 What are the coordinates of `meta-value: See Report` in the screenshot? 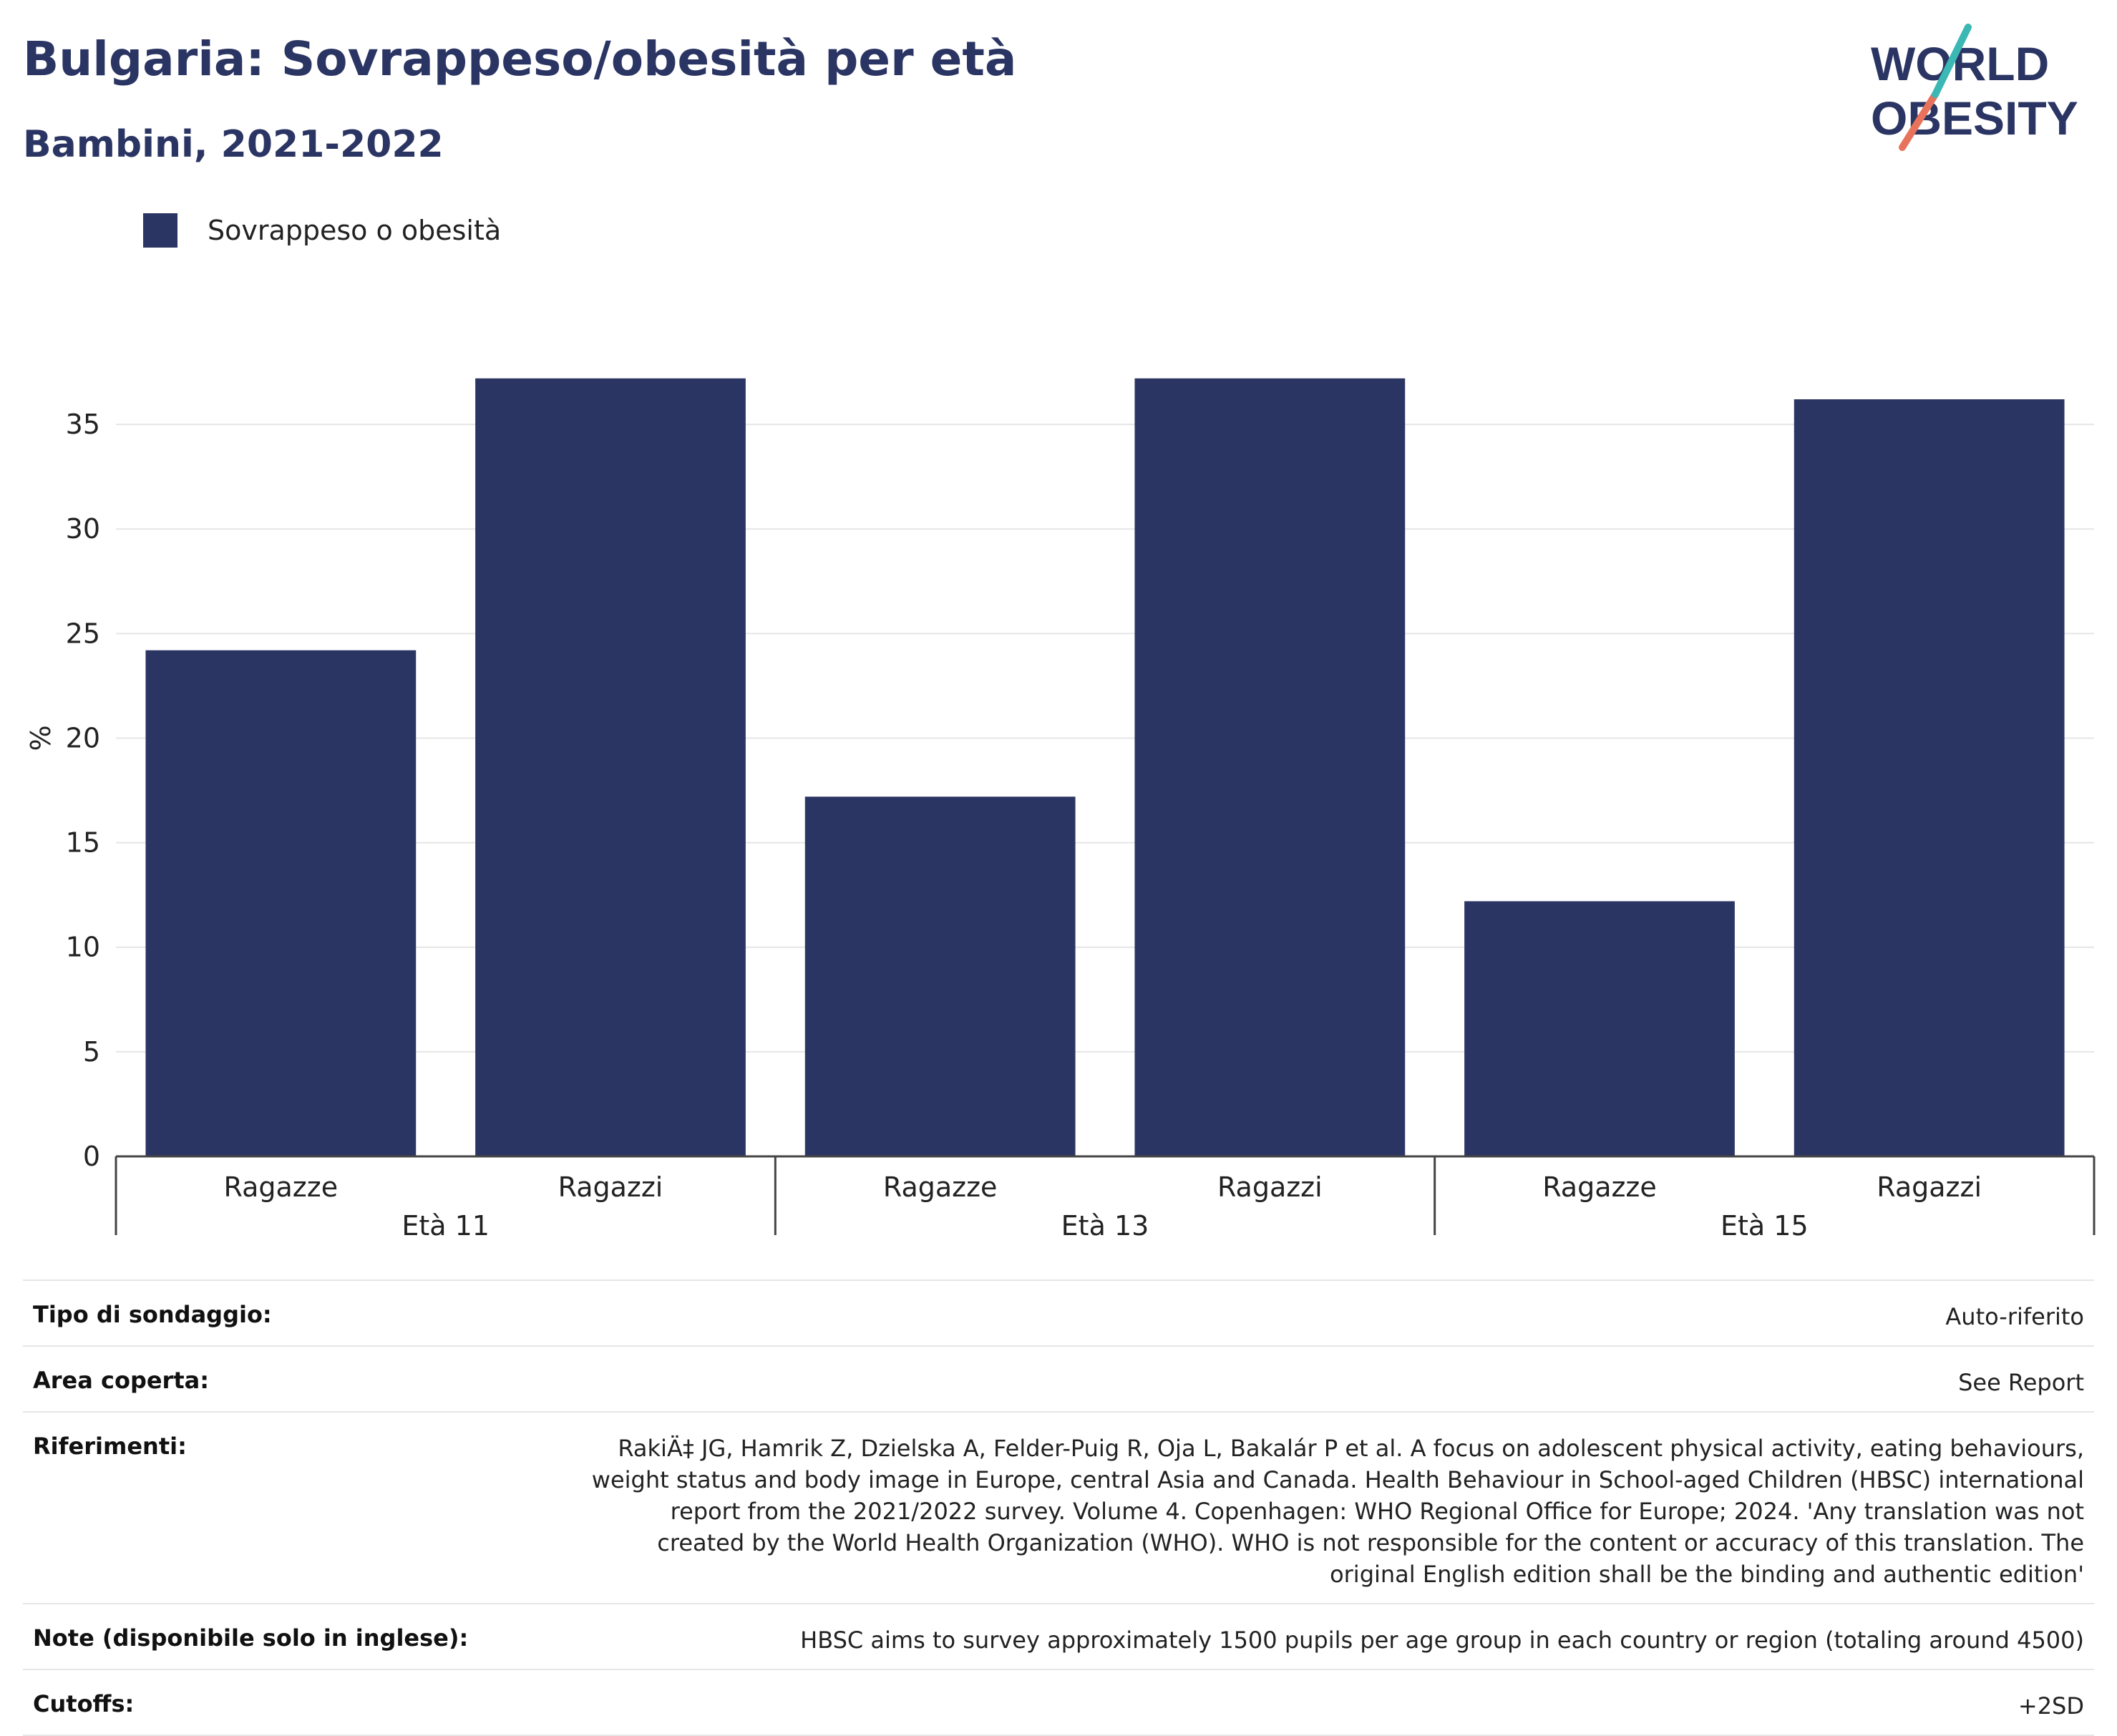 It's located at (2021, 1383).